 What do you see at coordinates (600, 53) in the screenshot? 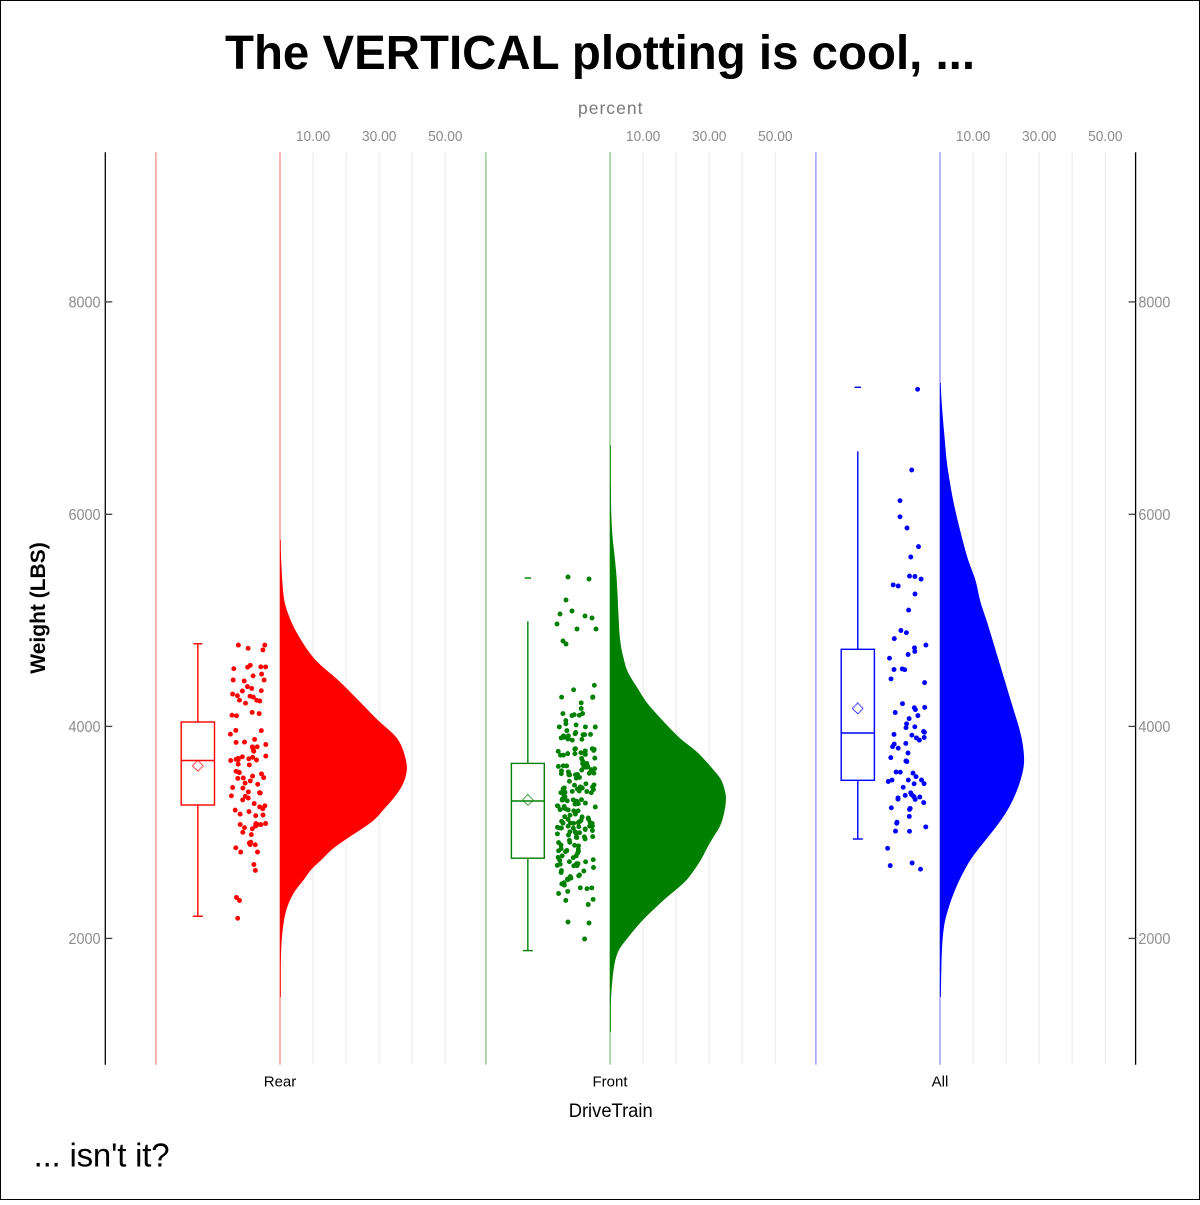
I see `svg-text: The VERTICAL plotting is cool,` at bounding box center [600, 53].